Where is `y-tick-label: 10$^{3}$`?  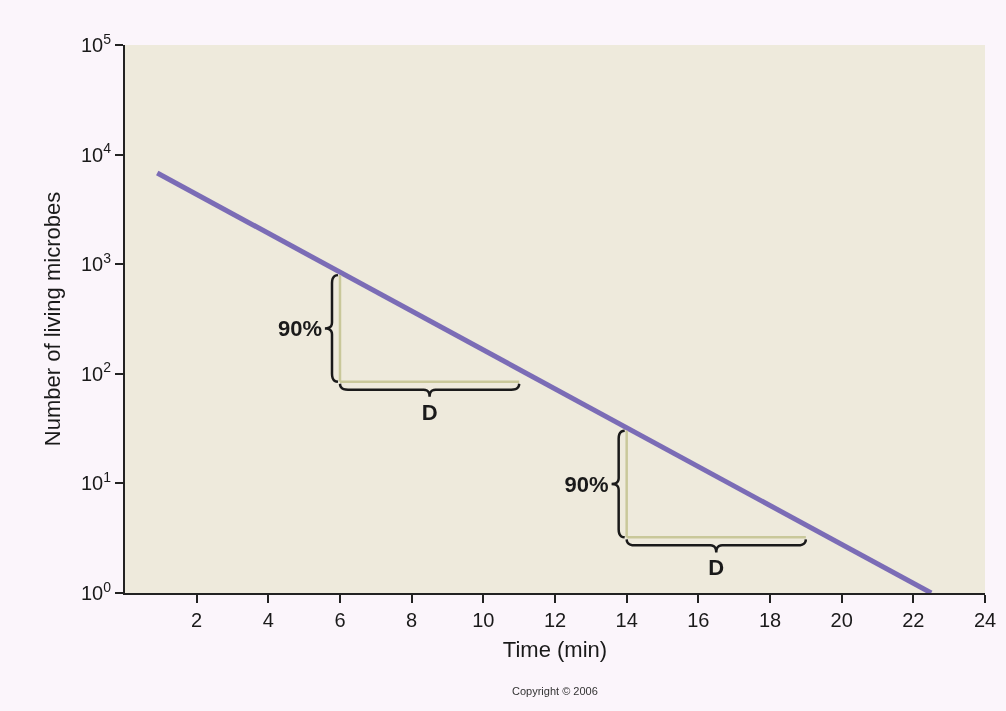
y-tick-label: 10$^{3}$ is located at coordinates (96, 262).